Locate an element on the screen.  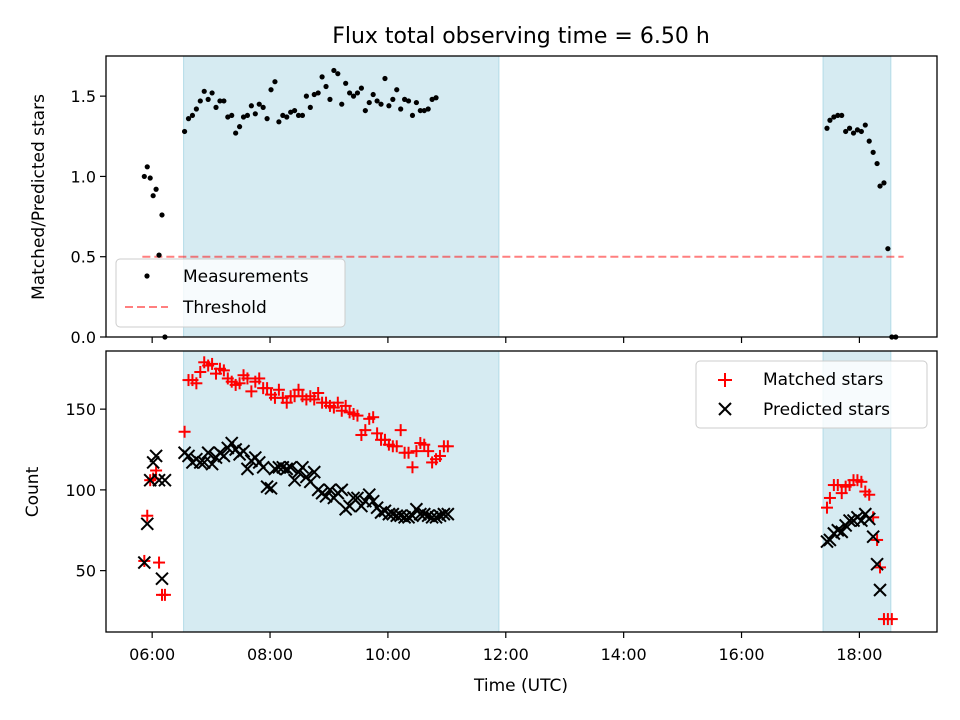
y-tick-label: 0.0 is located at coordinates (83, 337).